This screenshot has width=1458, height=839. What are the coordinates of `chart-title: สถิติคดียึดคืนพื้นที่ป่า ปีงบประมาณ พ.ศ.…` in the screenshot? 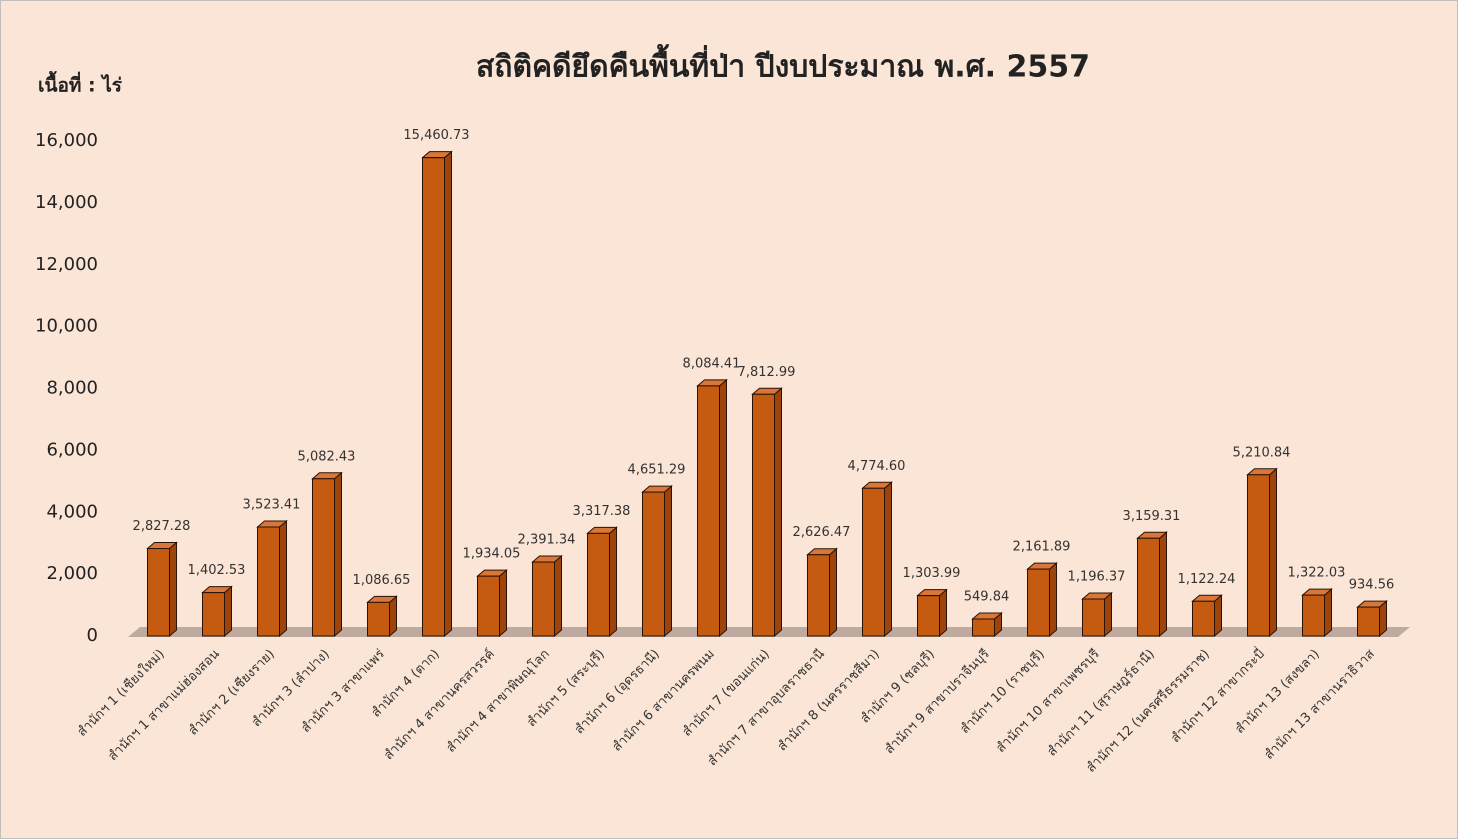 It's located at (783, 64).